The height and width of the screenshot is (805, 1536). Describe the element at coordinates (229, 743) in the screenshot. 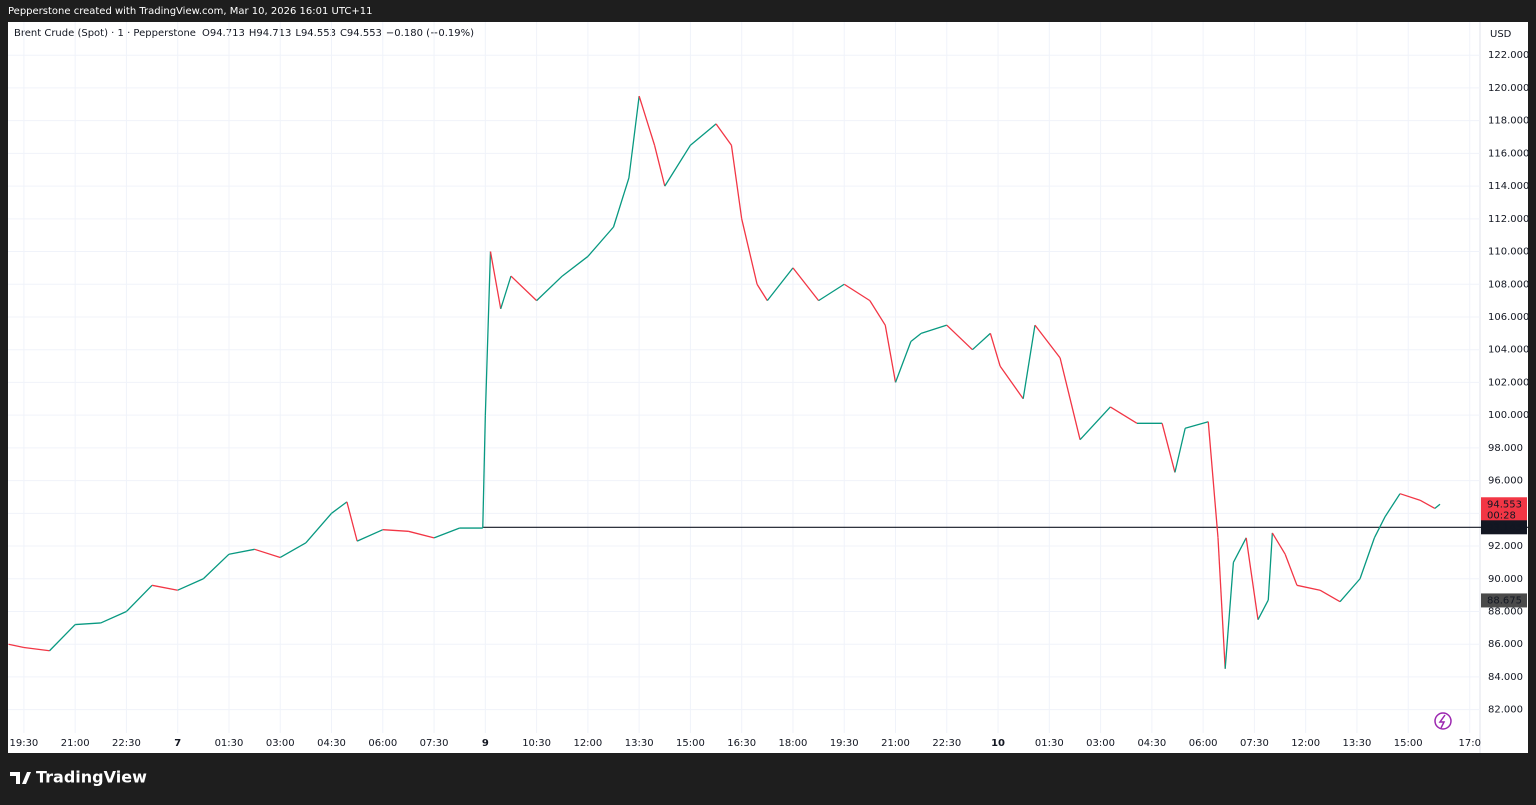

I see `x-tick-label: 01:30` at that location.